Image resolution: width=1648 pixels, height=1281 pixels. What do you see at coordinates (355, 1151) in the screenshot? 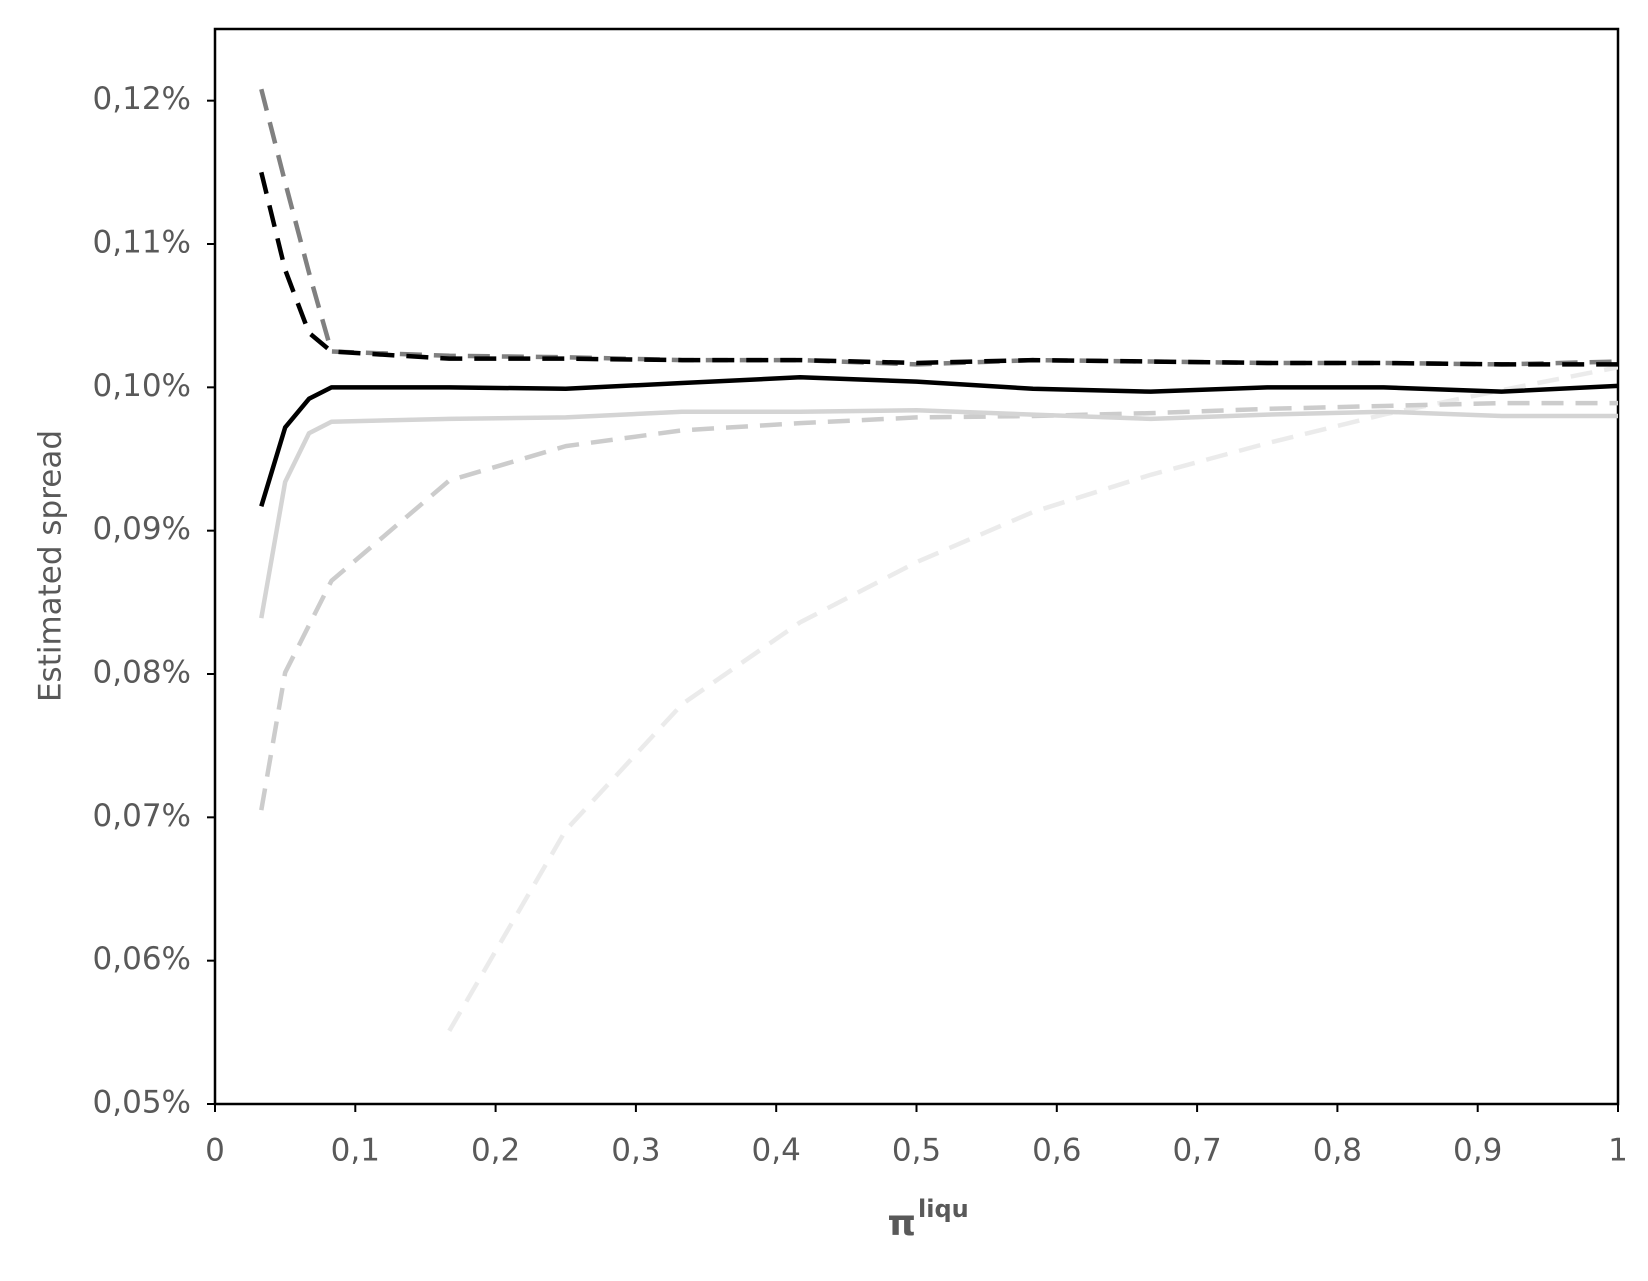
I see `x-tick-label: 0,1` at bounding box center [355, 1151].